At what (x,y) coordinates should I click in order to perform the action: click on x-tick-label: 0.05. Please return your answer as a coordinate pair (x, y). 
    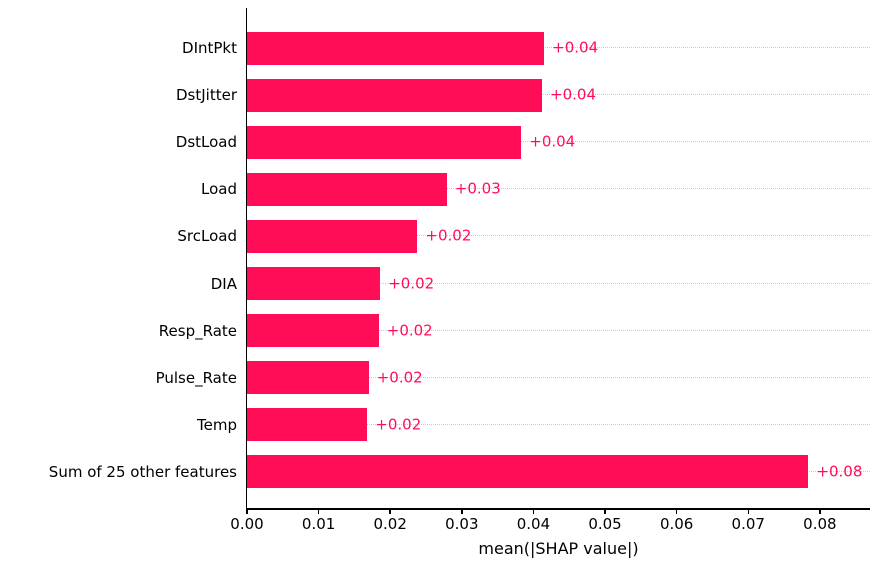
    Looking at the image, I should click on (605, 524).